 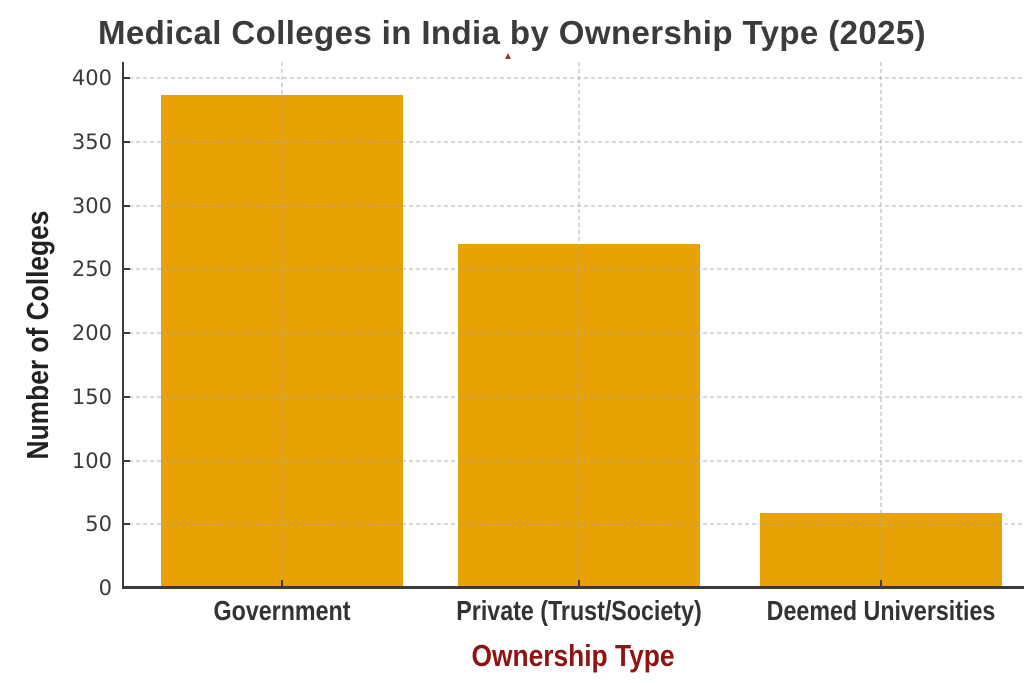 I want to click on x-axis-label: Ownership Type, so click(x=573, y=655).